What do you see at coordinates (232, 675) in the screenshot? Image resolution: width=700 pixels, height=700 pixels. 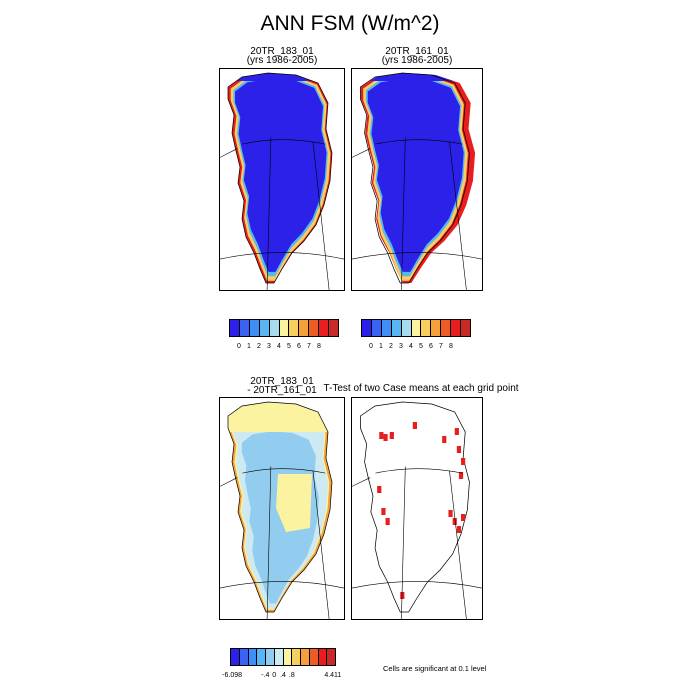 I see `colorbar-diff-tick-label: -6.098` at bounding box center [232, 675].